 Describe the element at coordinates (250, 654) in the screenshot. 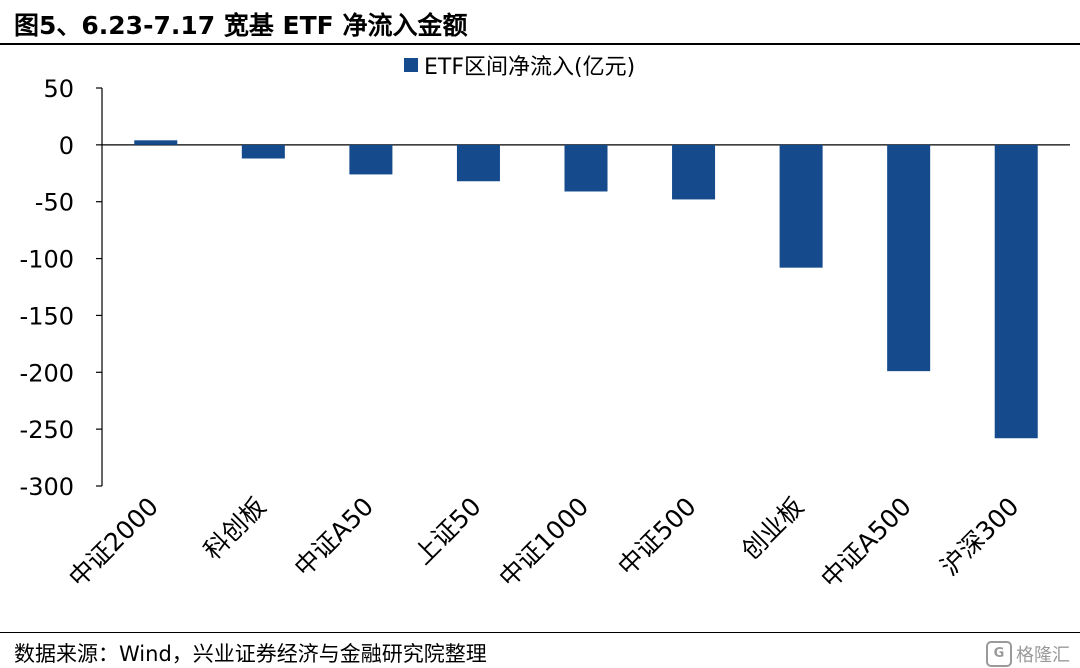

I see `source-note: 数据来源：Wind，兴业证券经济与金融研究院整理` at that location.